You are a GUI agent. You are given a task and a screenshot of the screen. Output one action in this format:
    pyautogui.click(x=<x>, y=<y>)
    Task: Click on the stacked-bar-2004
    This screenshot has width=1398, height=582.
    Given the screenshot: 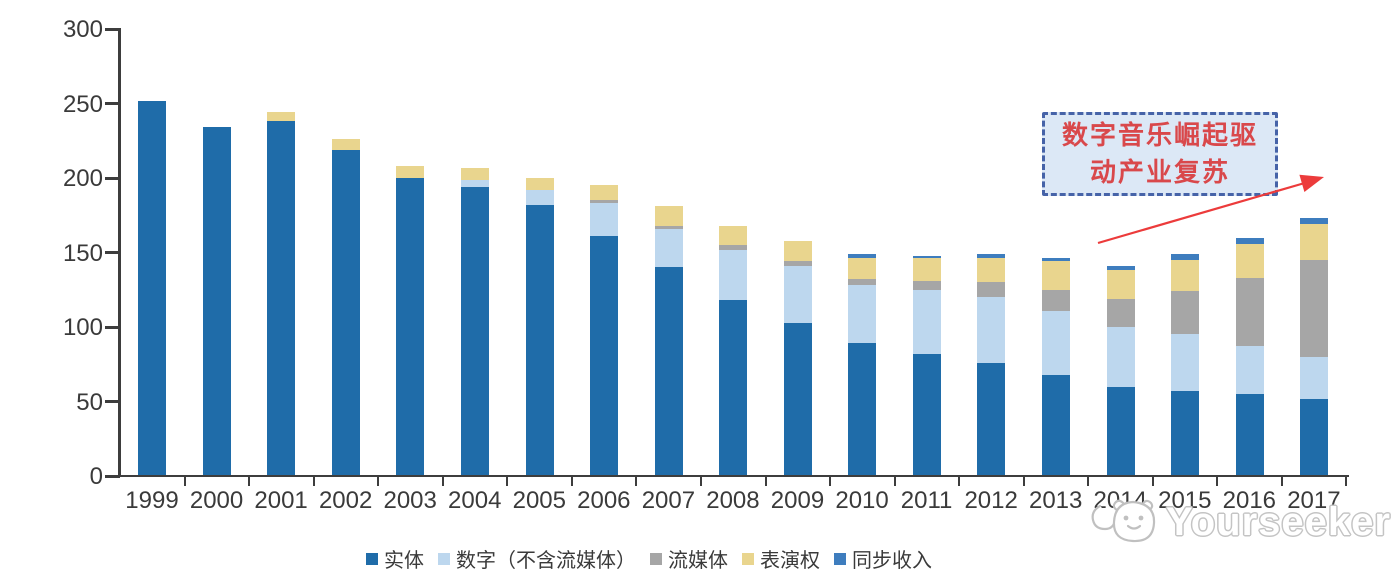 What is the action you would take?
    pyautogui.click(x=475, y=321)
    